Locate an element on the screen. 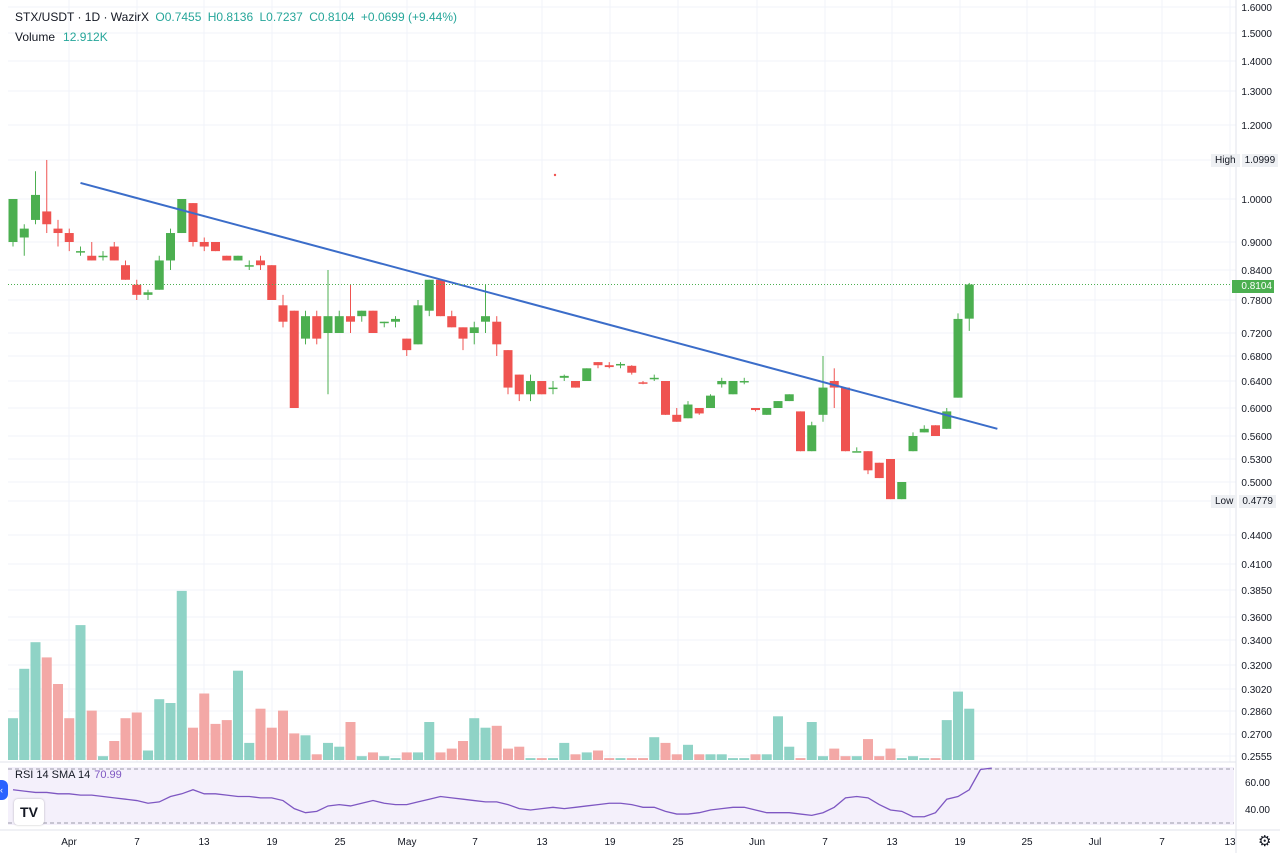 Image resolution: width=1280 pixels, height=853 pixels. low-marker-value: 0.4779 is located at coordinates (1257, 501).